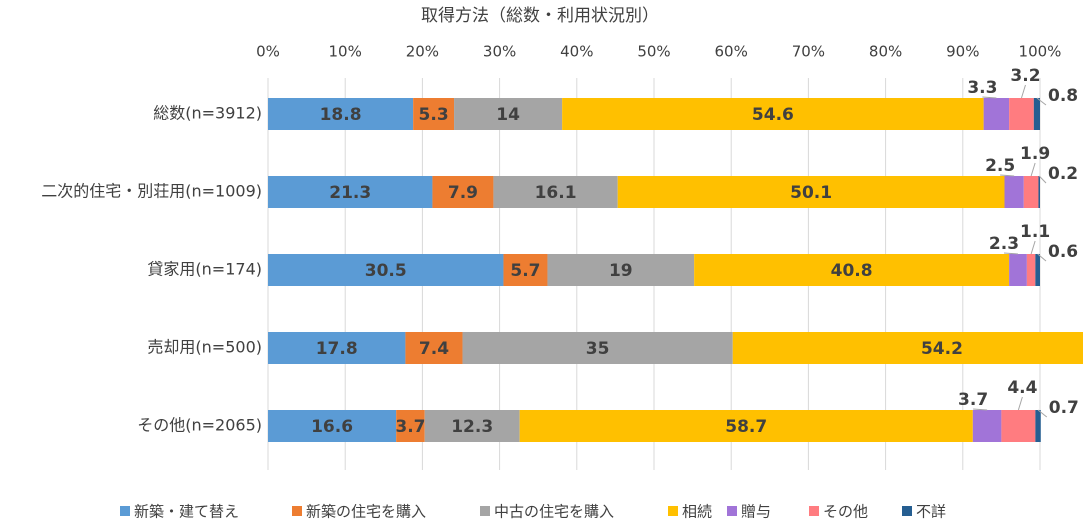 This screenshot has width=1083, height=531. Describe the element at coordinates (1063, 252) in the screenshot. I see `data-label: 0.6` at that location.